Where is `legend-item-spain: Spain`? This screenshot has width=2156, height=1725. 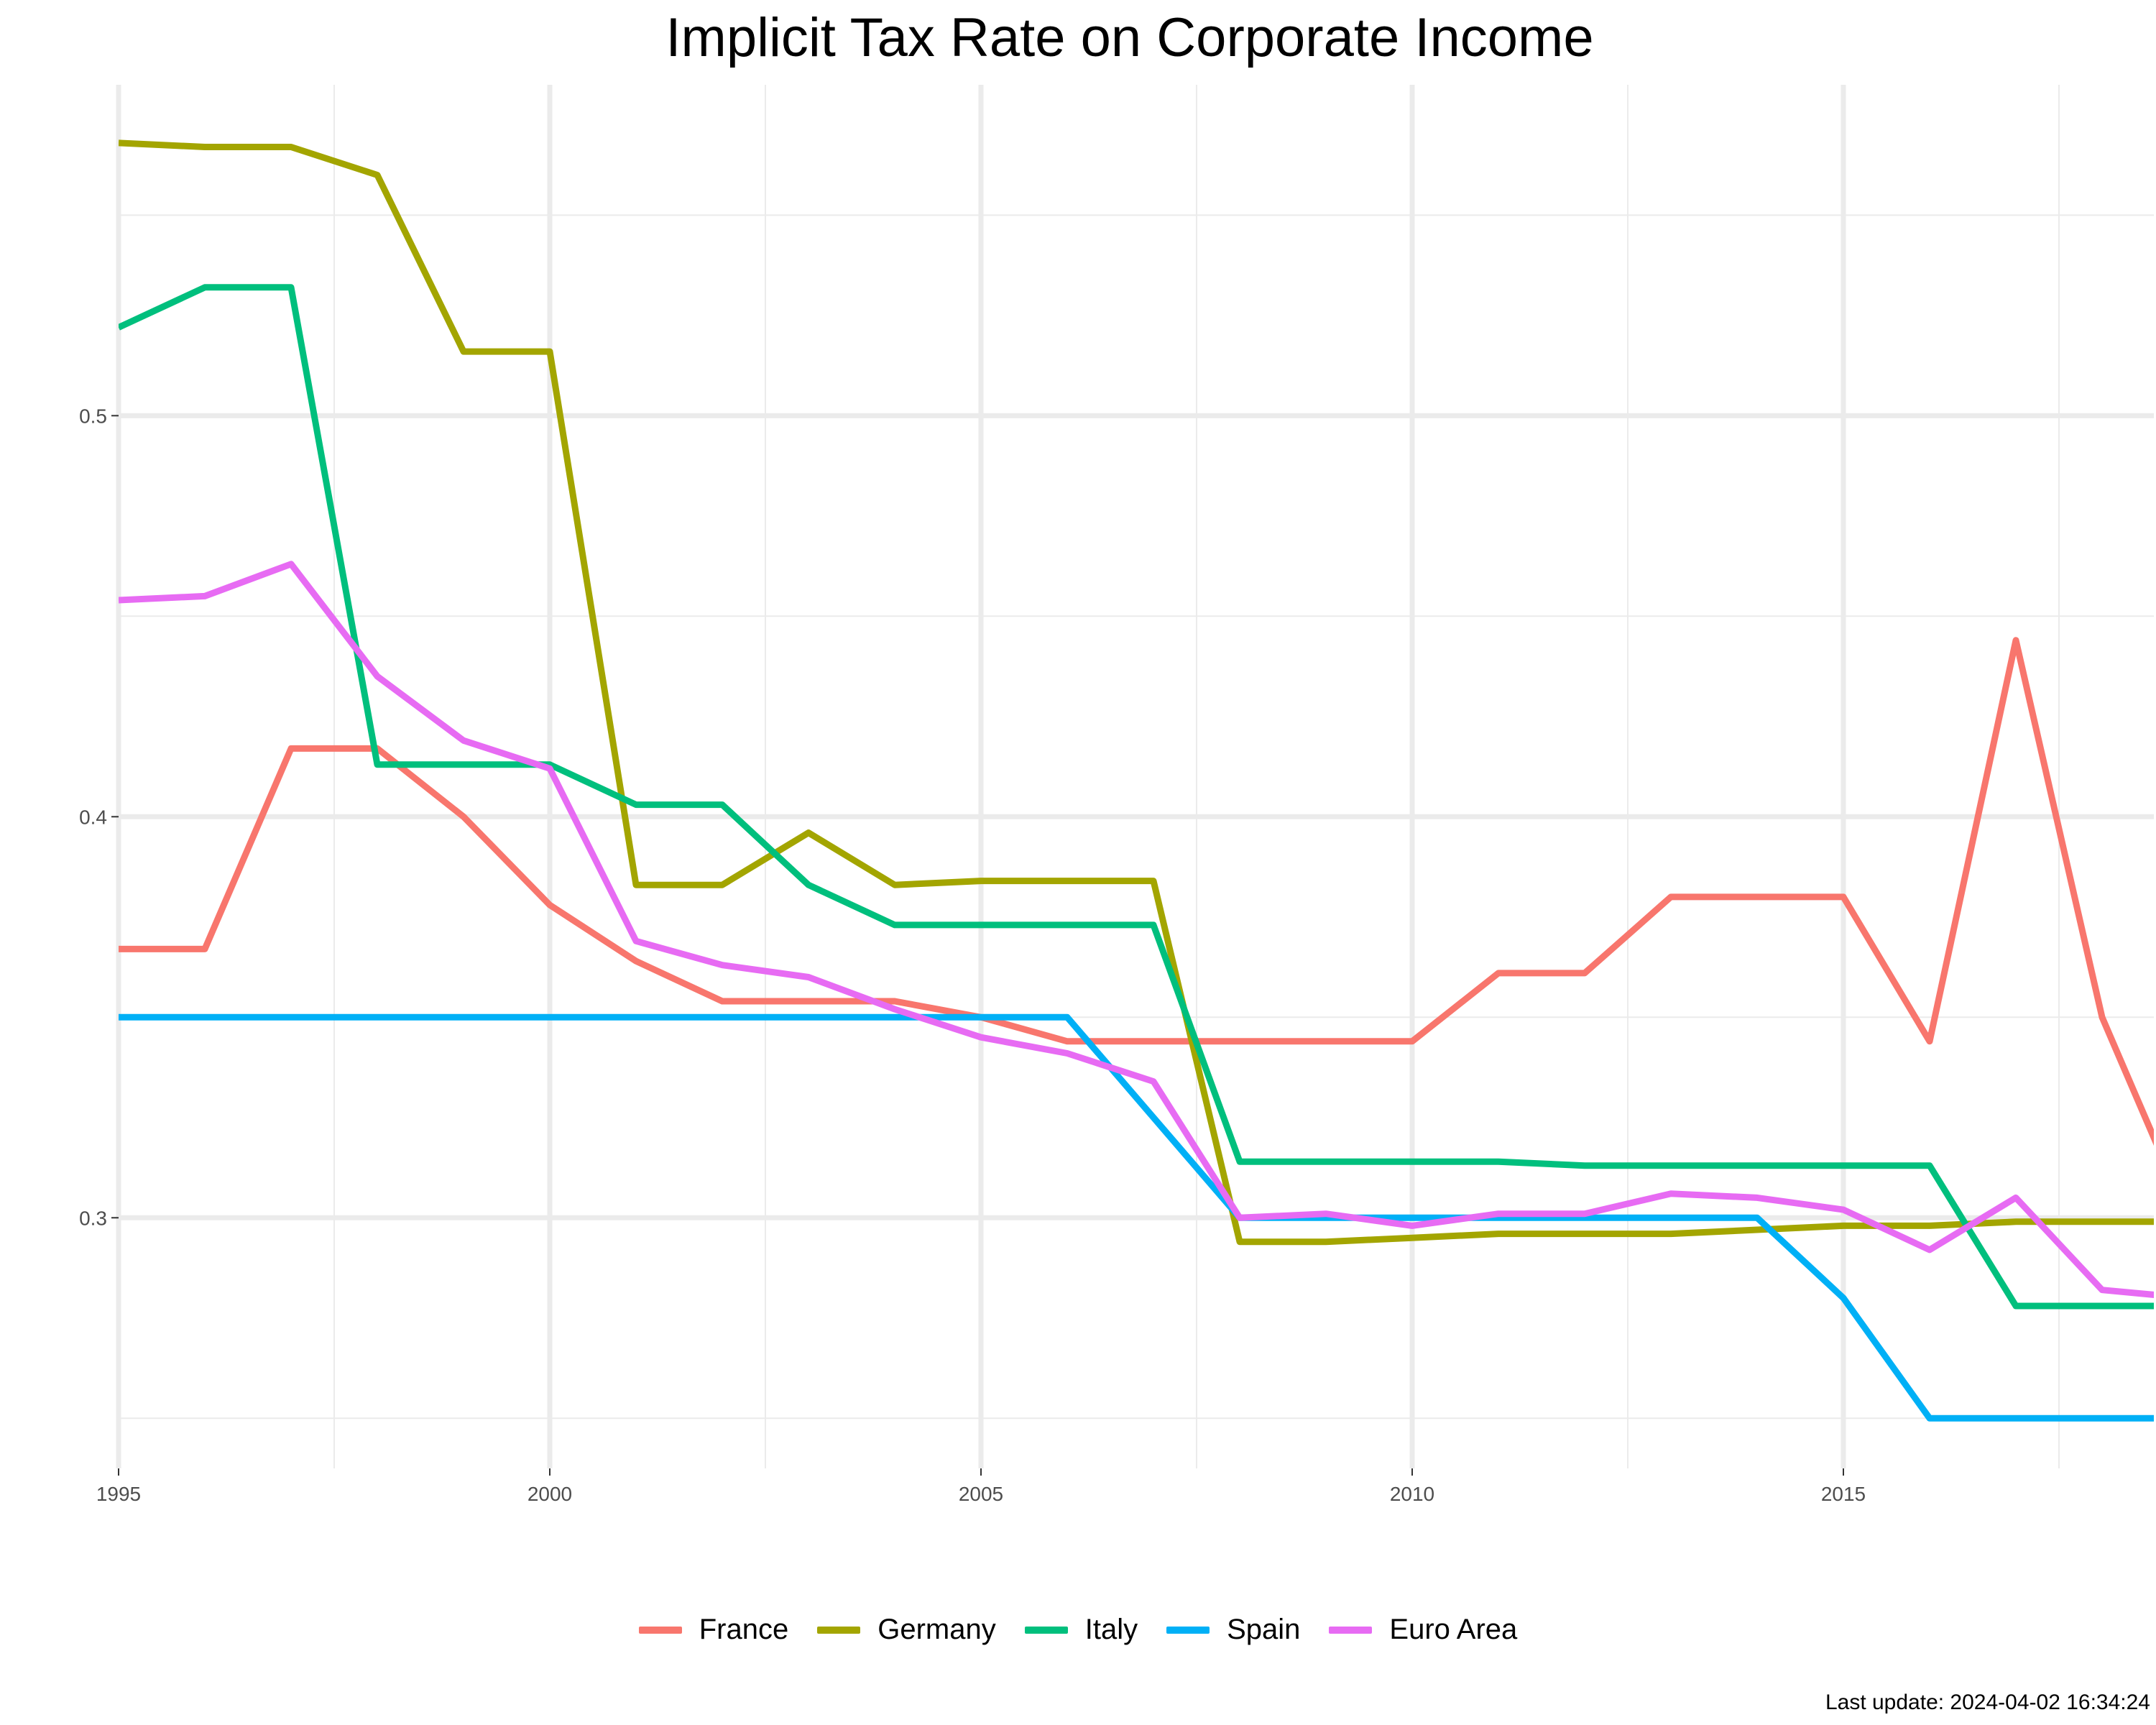 legend-item-spain: Spain is located at coordinates (1233, 1630).